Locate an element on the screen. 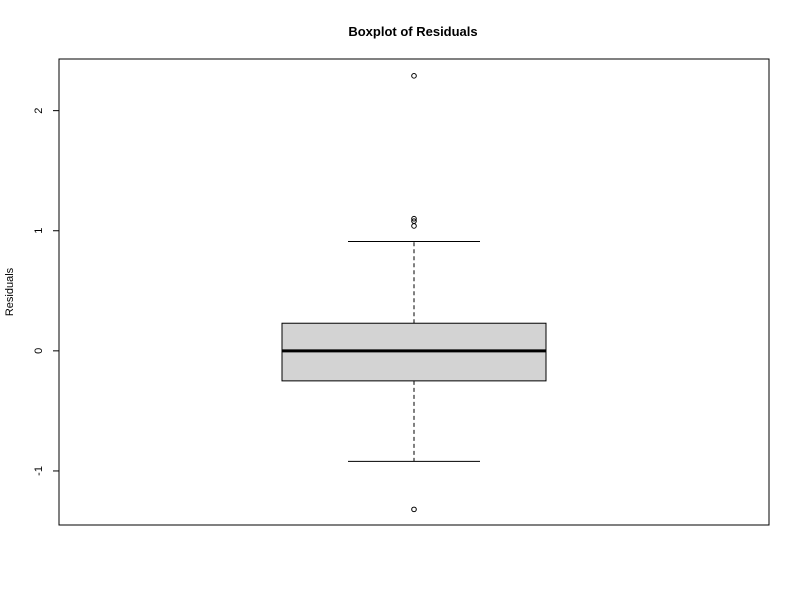 The image size is (800, 600). y-axis-ticks: -1 0 1 2 is located at coordinates (46, 292).